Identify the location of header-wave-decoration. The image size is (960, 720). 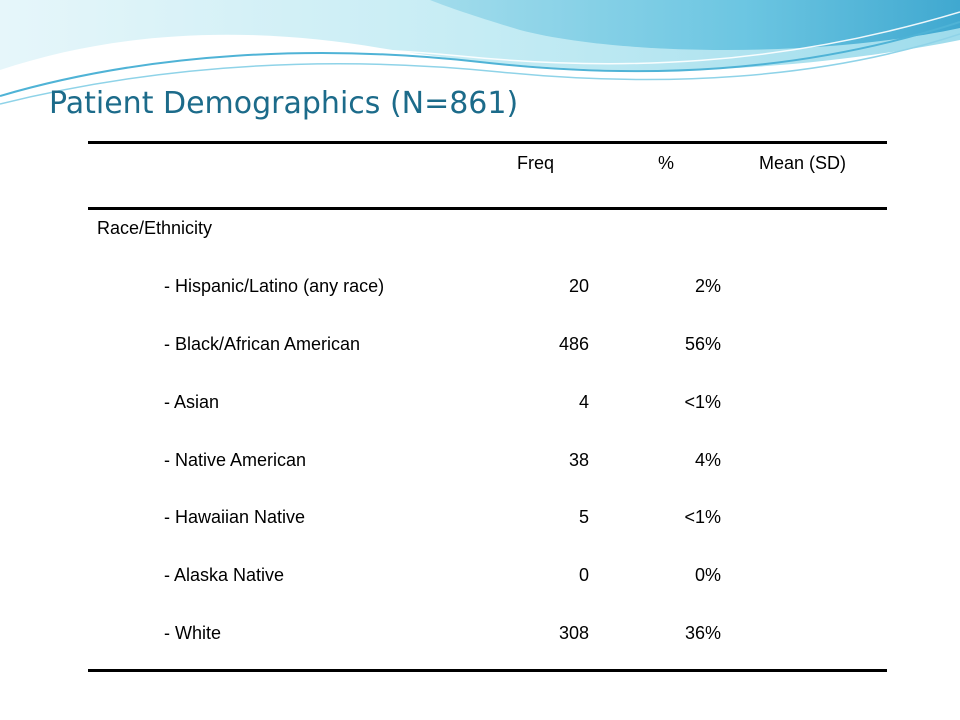
(480, 52).